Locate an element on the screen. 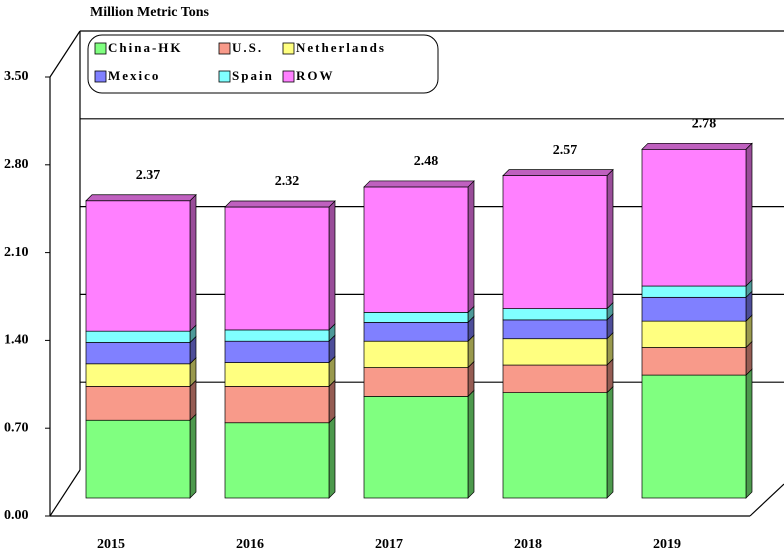  total-label: 2.57 is located at coordinates (565, 150).